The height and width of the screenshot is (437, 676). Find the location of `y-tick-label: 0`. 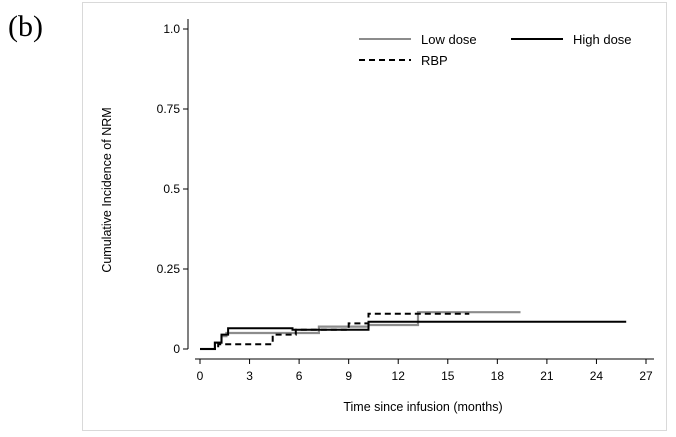

y-tick-label: 0 is located at coordinates (176, 349).